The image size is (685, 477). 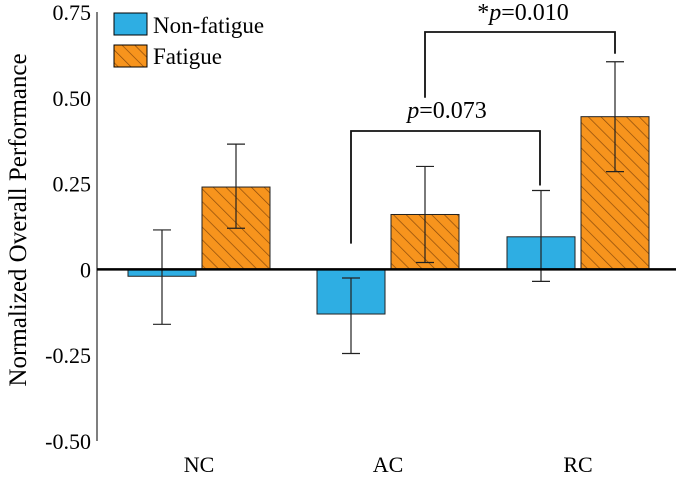 What do you see at coordinates (199, 464) in the screenshot?
I see `category-label: NC` at bounding box center [199, 464].